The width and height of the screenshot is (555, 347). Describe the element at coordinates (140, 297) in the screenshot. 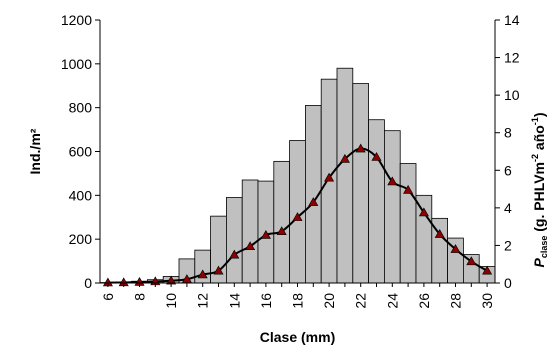

I see `x-tick-label: 8` at that location.